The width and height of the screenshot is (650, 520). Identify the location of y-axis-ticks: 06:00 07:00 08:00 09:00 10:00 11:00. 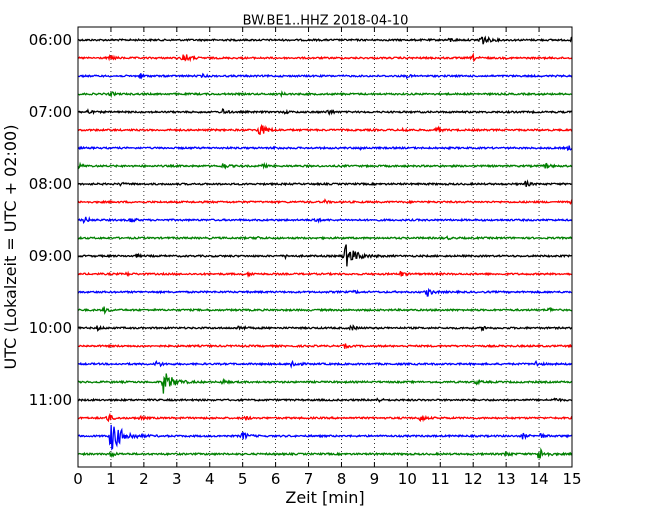
(56, 220).